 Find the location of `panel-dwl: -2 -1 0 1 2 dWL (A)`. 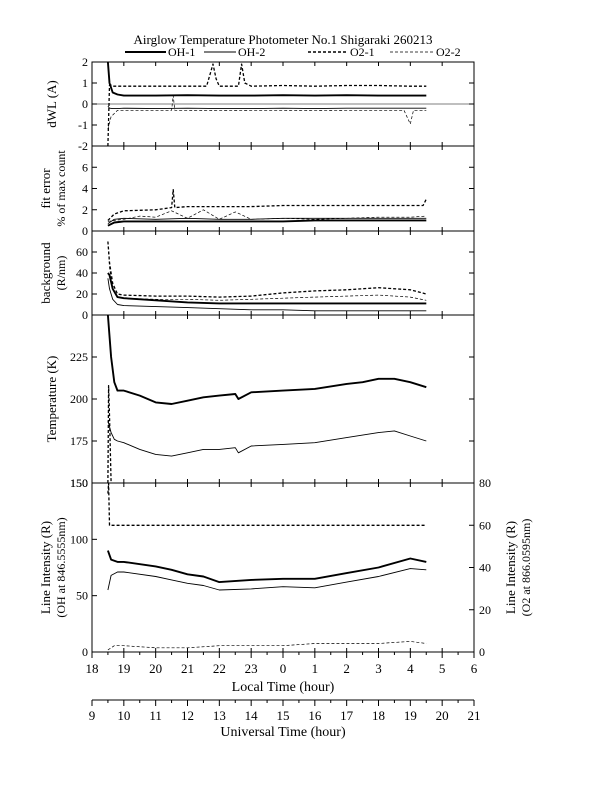

panel-dwl: -2 -1 0 1 2 dWL (A) is located at coordinates (259, 104).